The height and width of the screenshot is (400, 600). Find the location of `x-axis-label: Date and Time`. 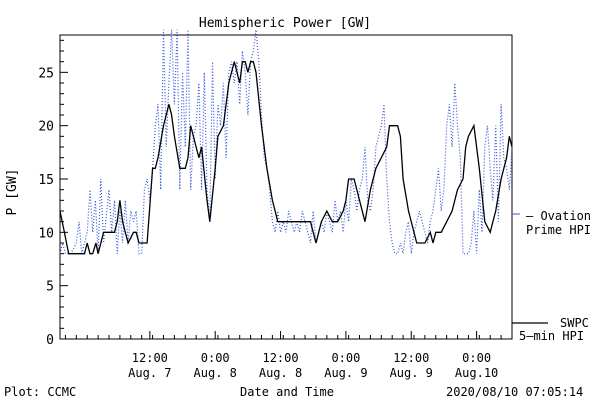

x-axis-label: Date and Time is located at coordinates (287, 392).